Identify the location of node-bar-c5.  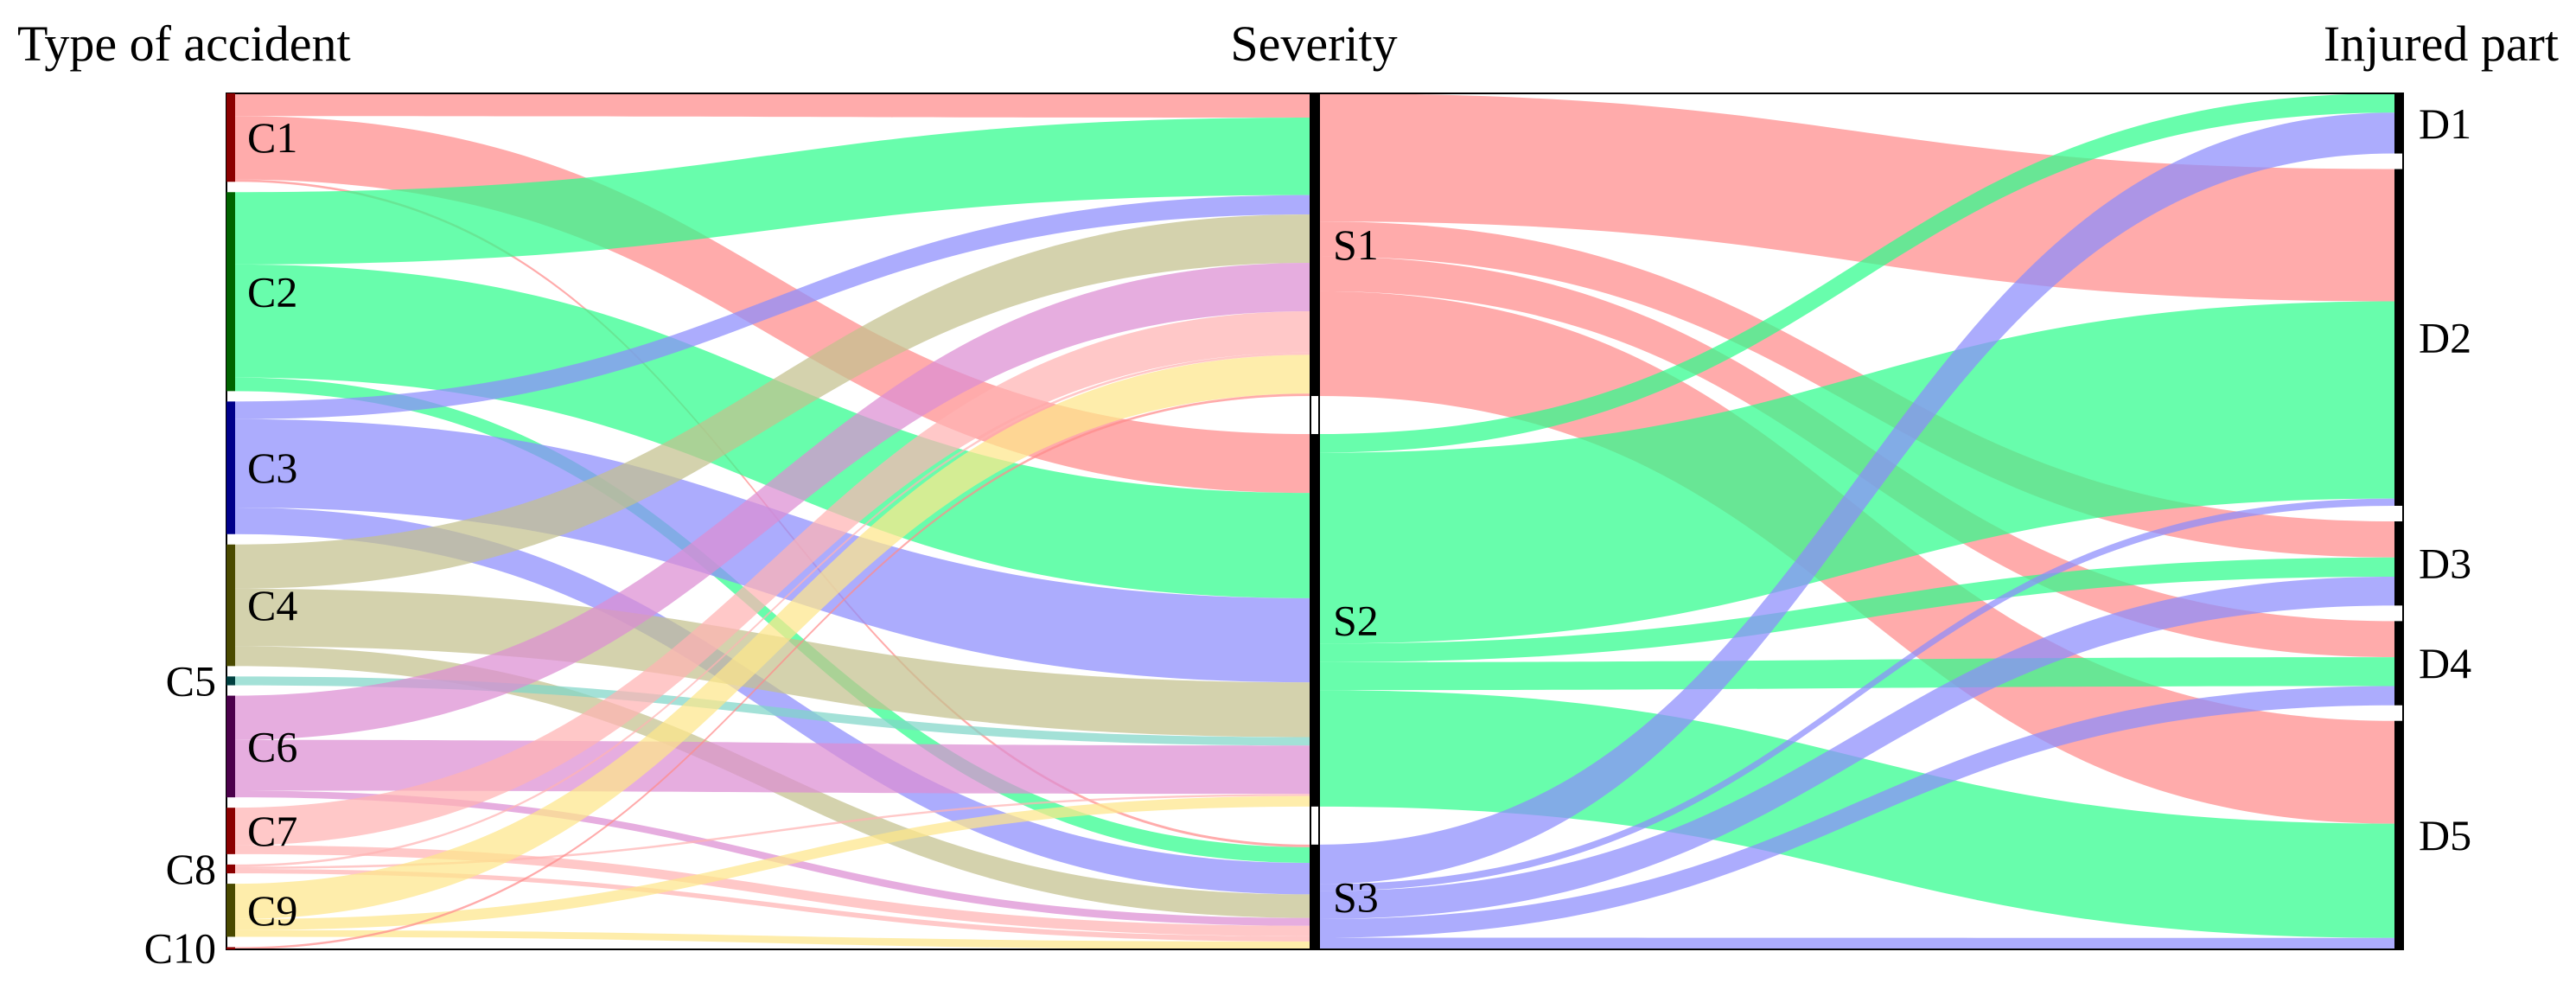
(230, 681).